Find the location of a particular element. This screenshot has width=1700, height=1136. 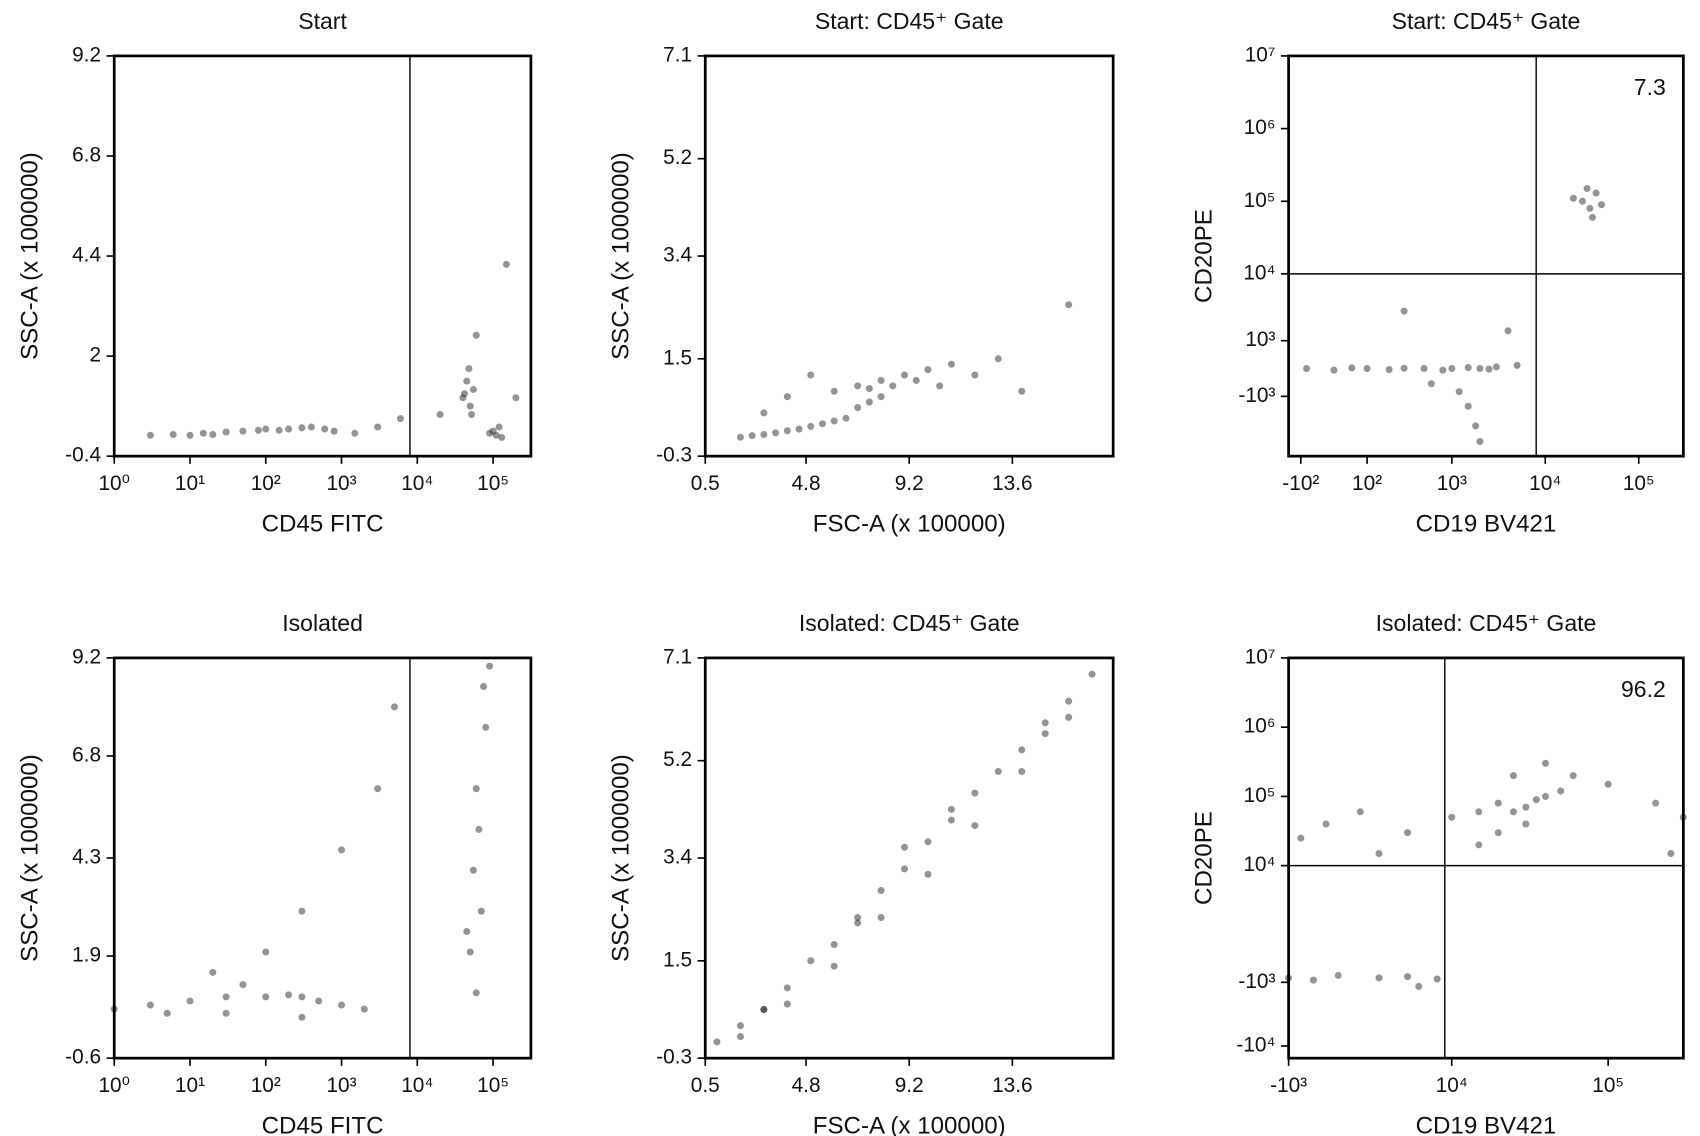

y-tick-label: 6.8 is located at coordinates (86, 754).